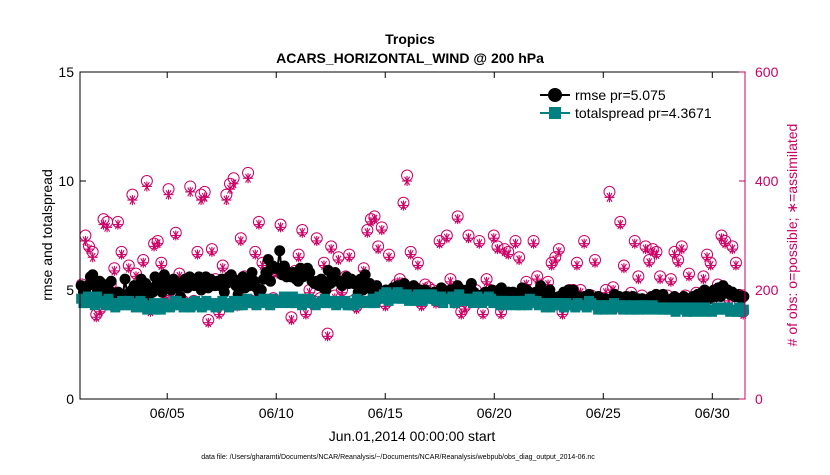 The image size is (830, 475). What do you see at coordinates (743, 309) in the screenshot?
I see `totalspread-point` at bounding box center [743, 309].